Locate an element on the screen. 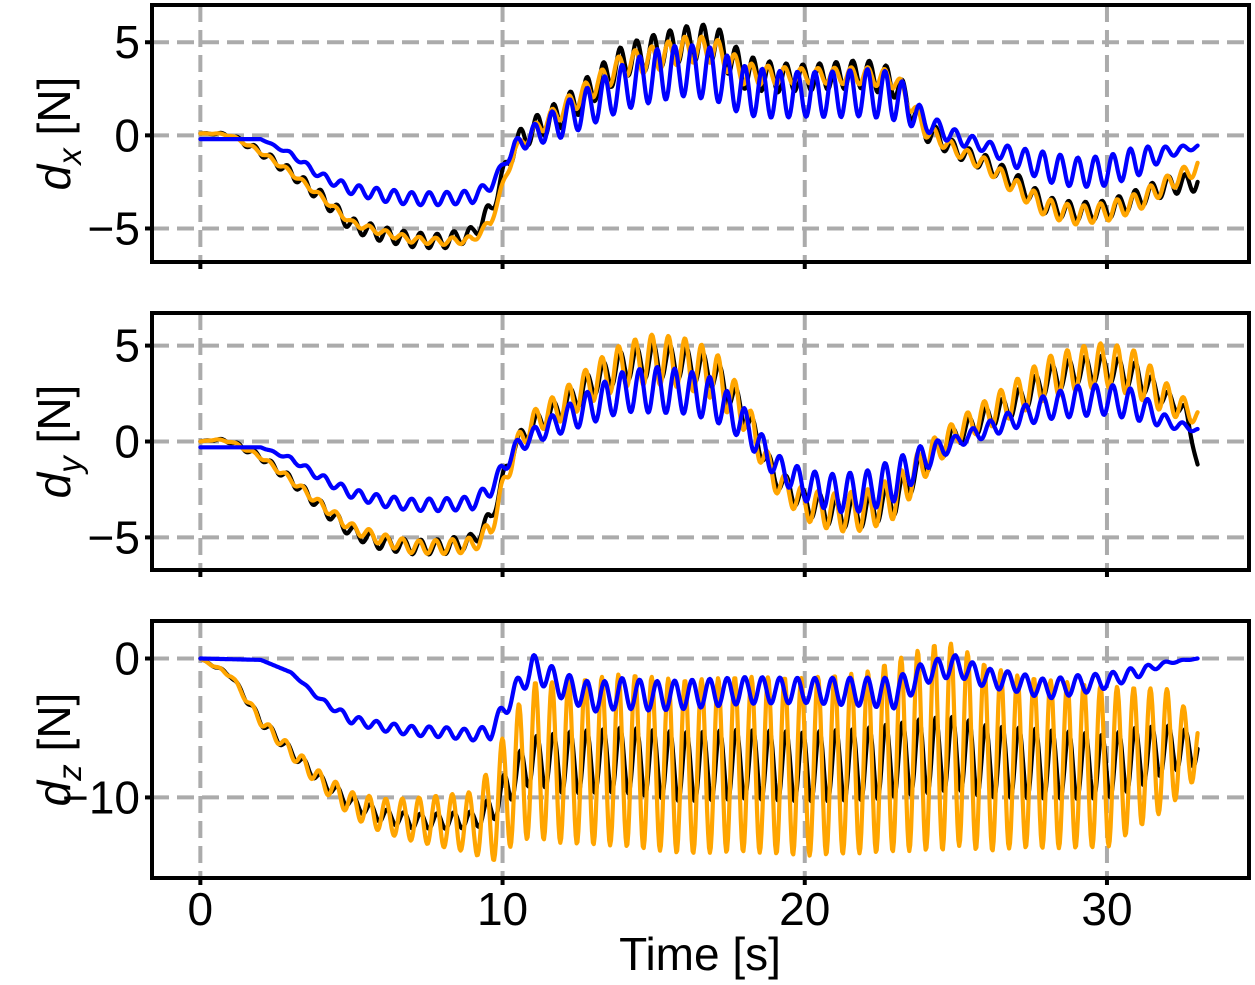 The height and width of the screenshot is (985, 1255). y-axis-title: dx [N] is located at coordinates (58, 134).